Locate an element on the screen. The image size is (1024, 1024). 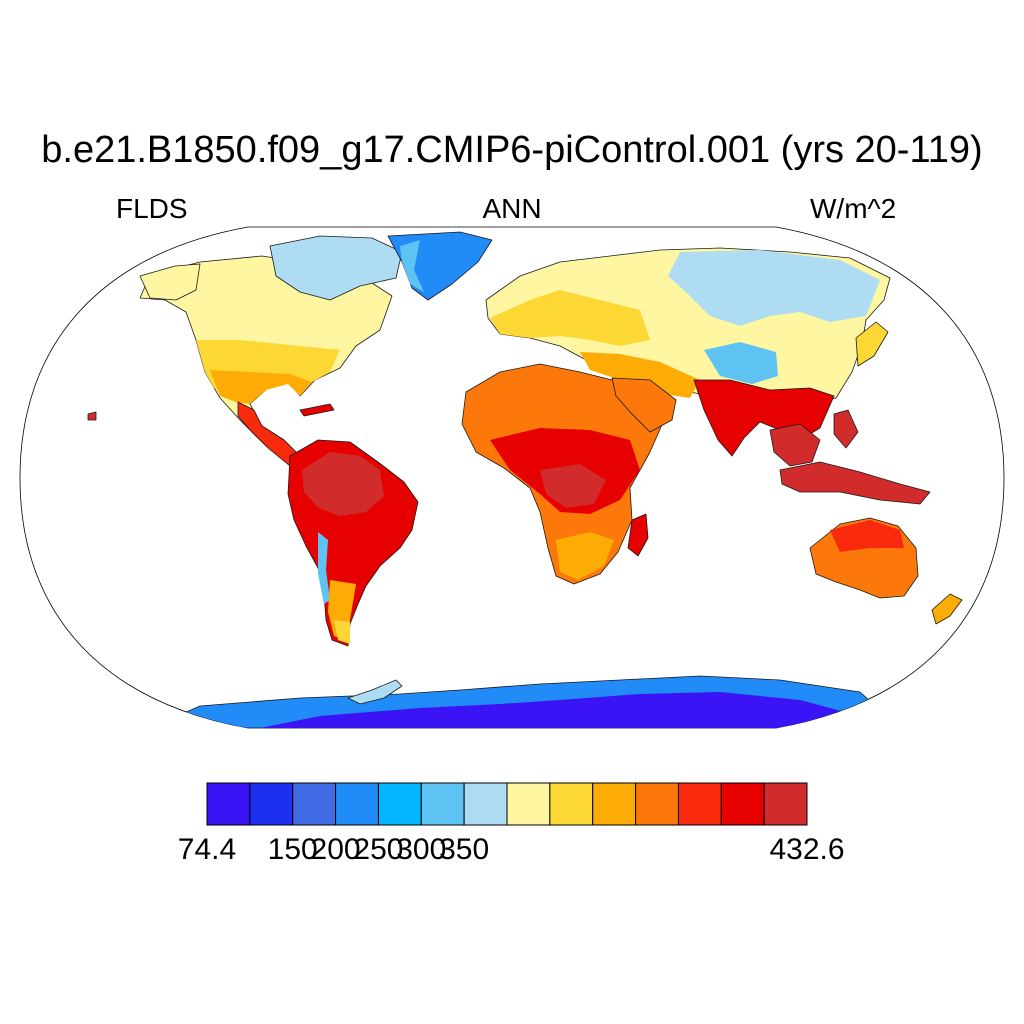
colorbar-tick-label: 74.4 is located at coordinates (207, 849).